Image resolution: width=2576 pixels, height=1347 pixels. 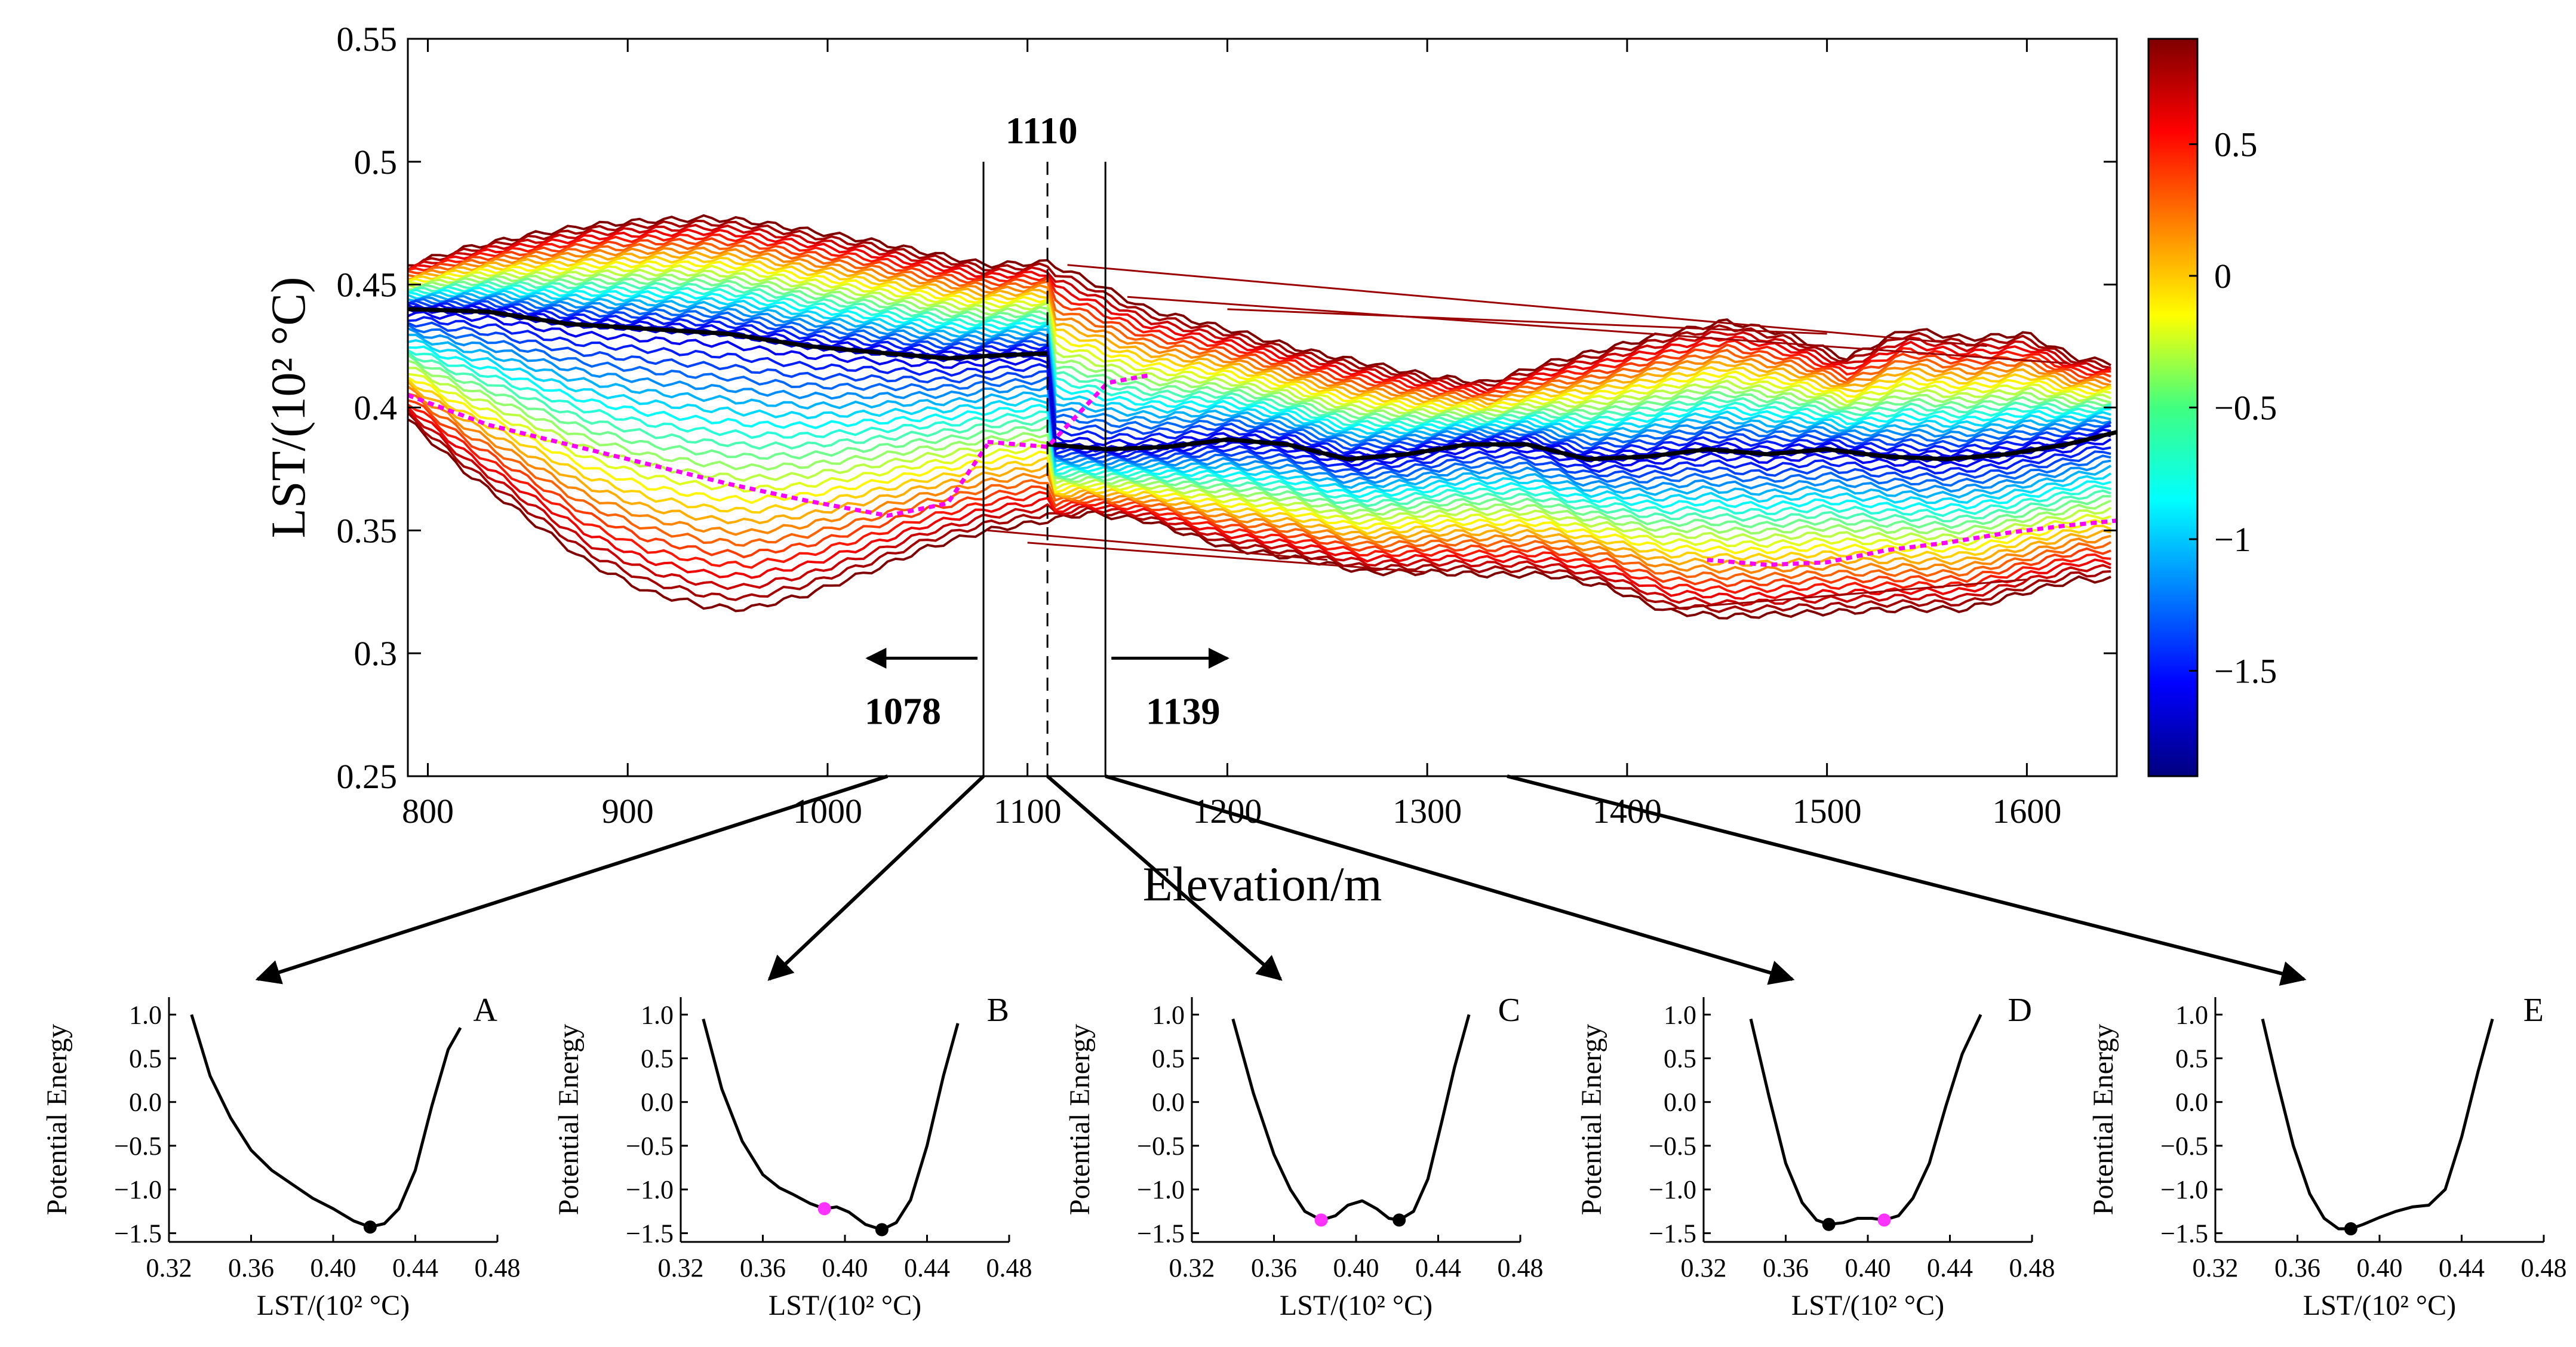 What do you see at coordinates (2233, 408) in the screenshot?
I see `colorbar-ticks: 0.5 0 −0.5 −1 −1.5` at bounding box center [2233, 408].